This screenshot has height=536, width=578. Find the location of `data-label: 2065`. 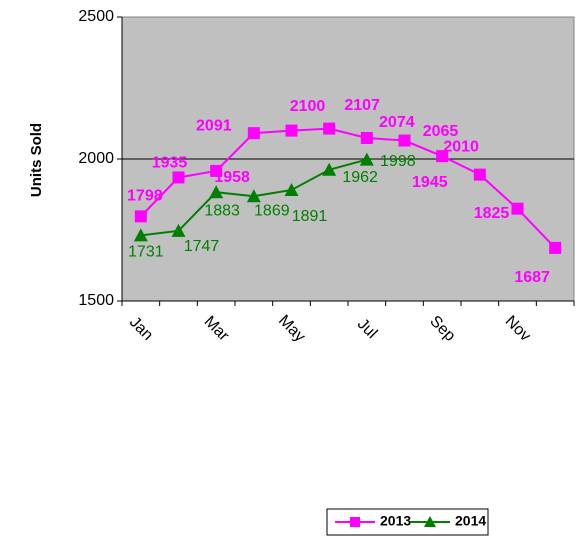

data-label: 2065 is located at coordinates (441, 131).